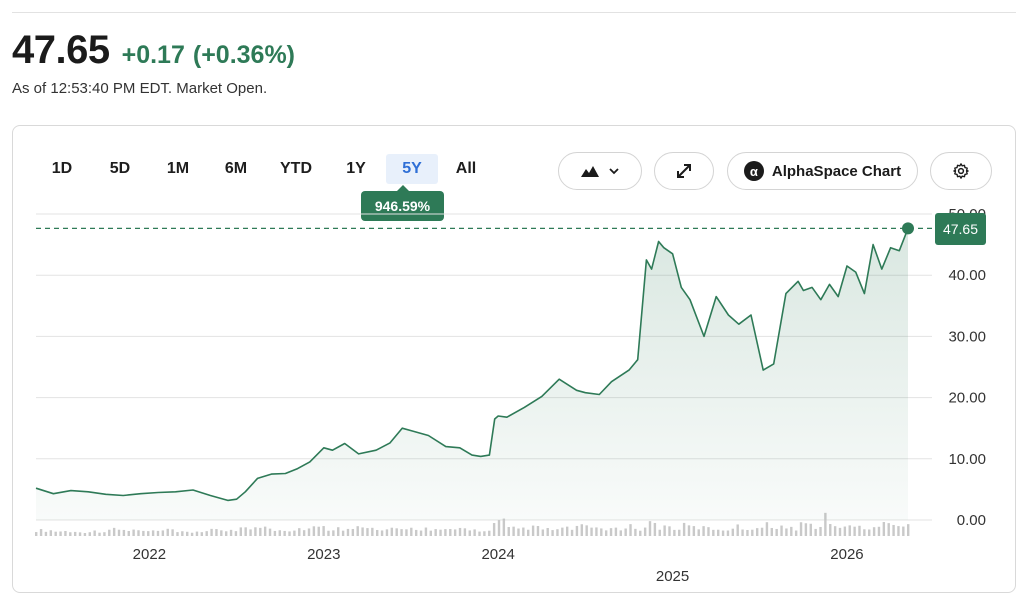 The height and width of the screenshot is (602, 1024). I want to click on range-all: All, so click(466, 168).